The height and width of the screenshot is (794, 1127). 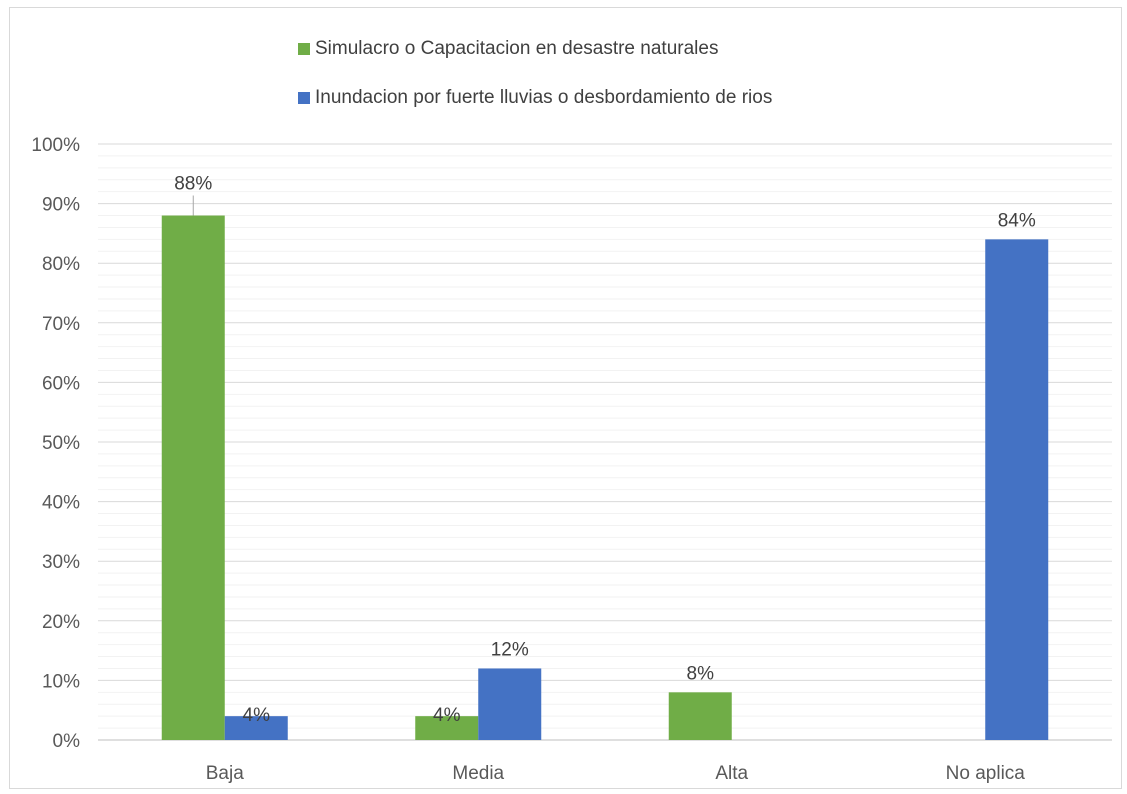 What do you see at coordinates (1017, 490) in the screenshot?
I see `bar-2-no-aplica` at bounding box center [1017, 490].